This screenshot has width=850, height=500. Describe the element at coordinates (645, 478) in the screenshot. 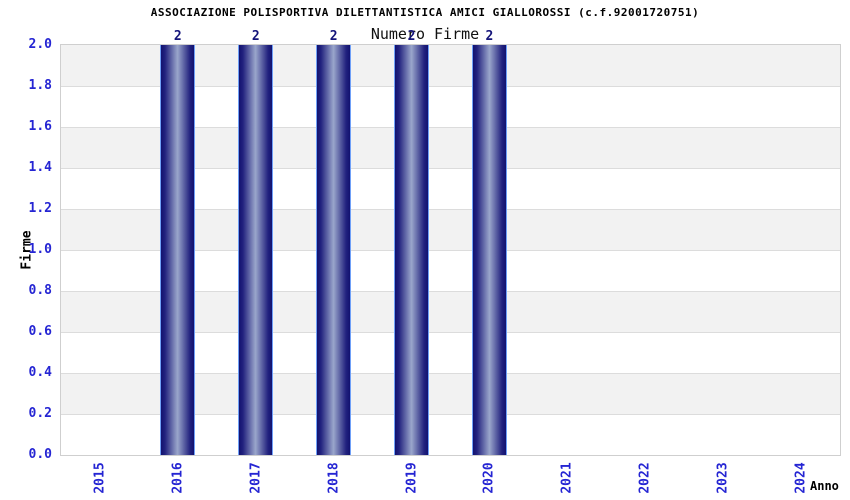

I see `x-tick-label: 2022` at that location.